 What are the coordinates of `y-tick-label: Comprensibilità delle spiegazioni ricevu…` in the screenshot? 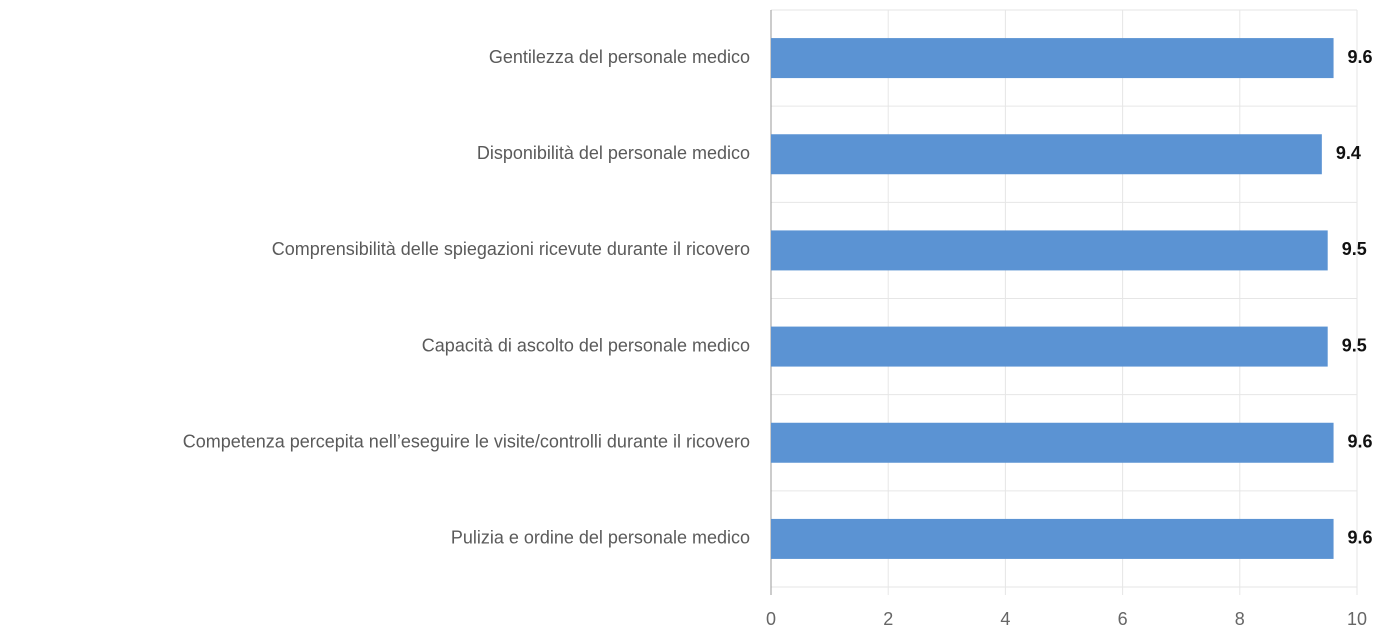 It's located at (511, 249).